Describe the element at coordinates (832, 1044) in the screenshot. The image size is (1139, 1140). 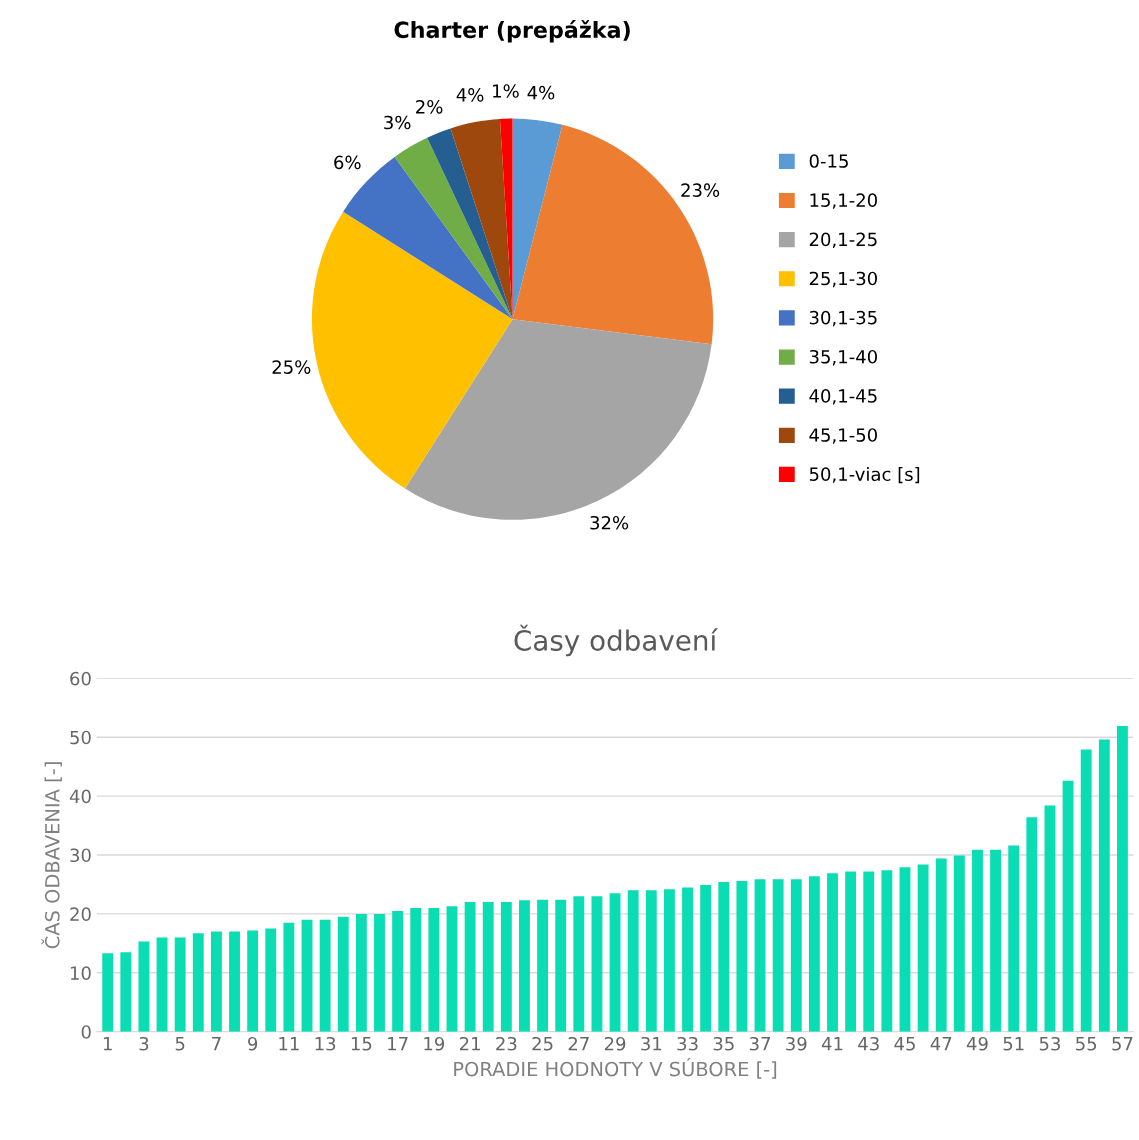
I see `x-tick-label: 41` at that location.